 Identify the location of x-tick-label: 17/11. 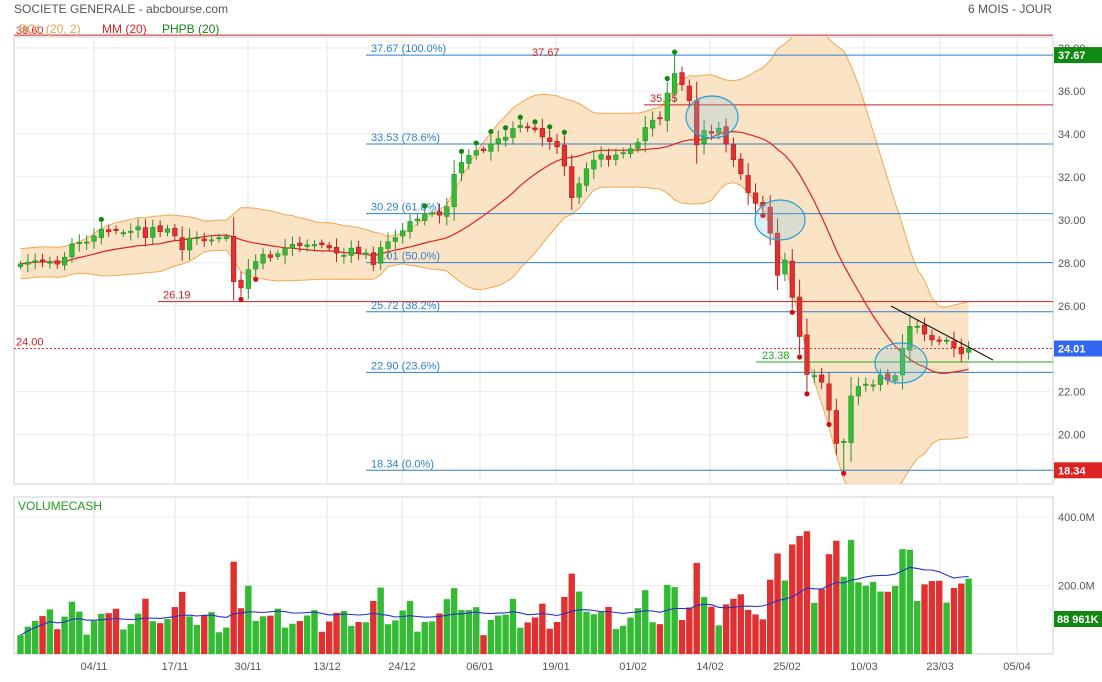
(175, 667).